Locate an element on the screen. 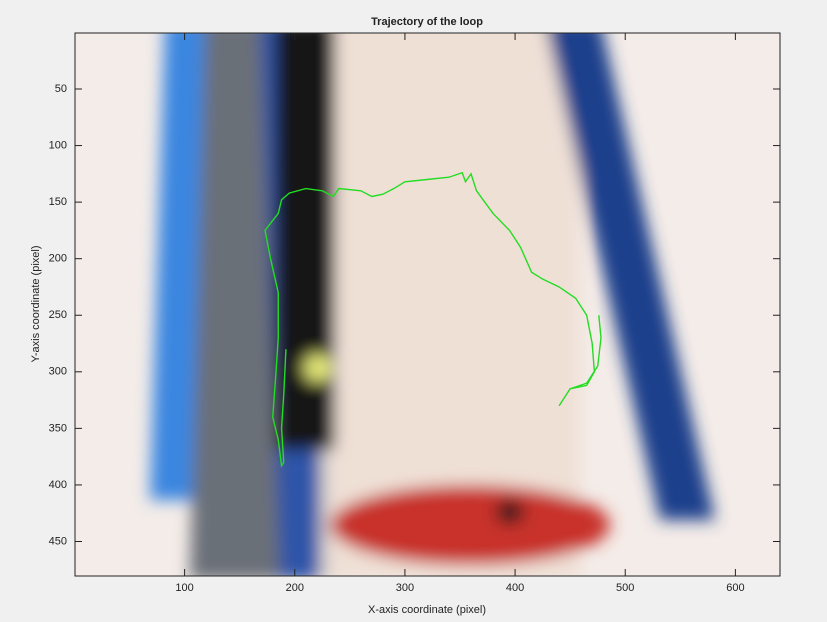 The width and height of the screenshot is (827, 622). y-tick-label: 50 is located at coordinates (61, 89).